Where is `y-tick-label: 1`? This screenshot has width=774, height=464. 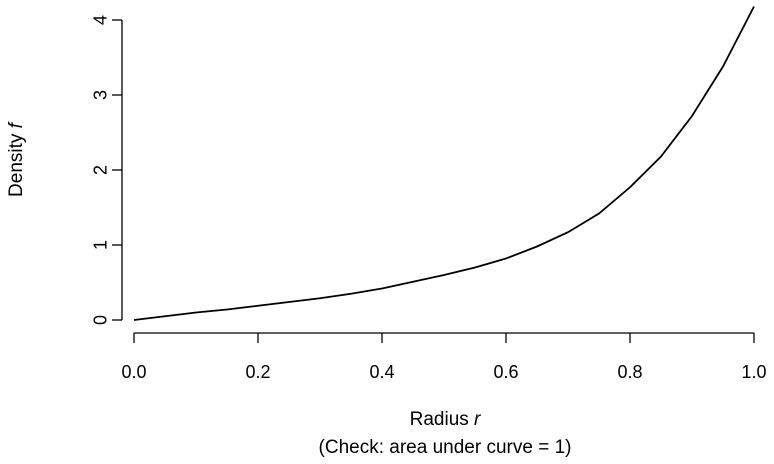 y-tick-label: 1 is located at coordinates (100, 245).